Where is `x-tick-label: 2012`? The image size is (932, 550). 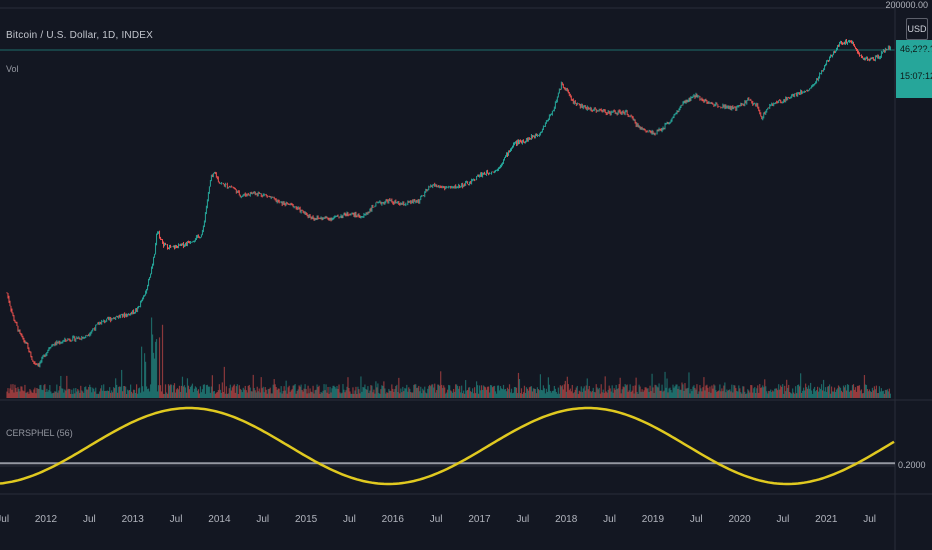 x-tick-label: 2012 is located at coordinates (46, 519).